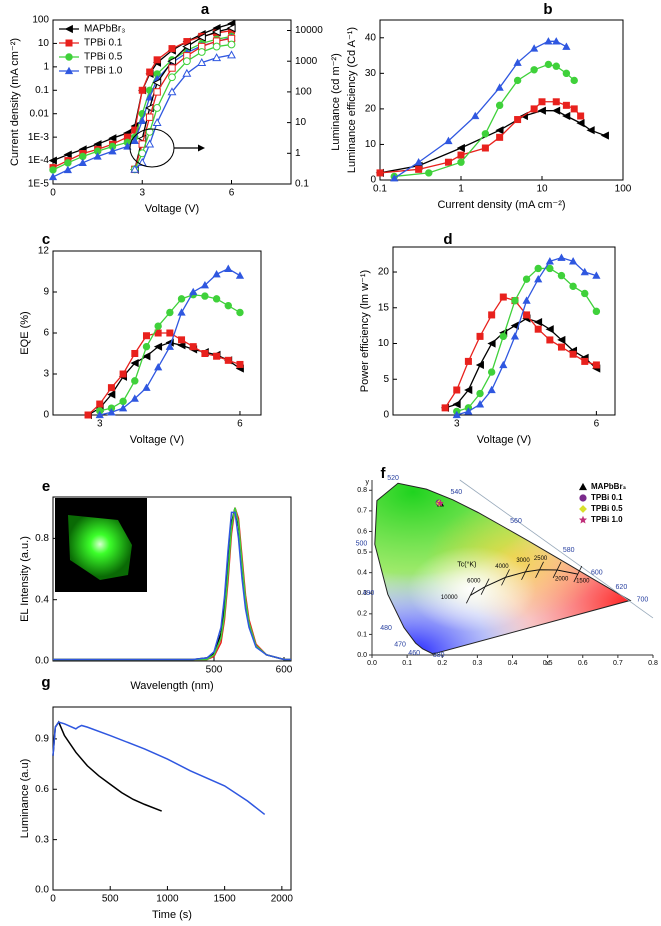 The height and width of the screenshot is (926, 661). What do you see at coordinates (157, 440) in the screenshot?
I see `x-axis-label: Voltage (V)` at bounding box center [157, 440].